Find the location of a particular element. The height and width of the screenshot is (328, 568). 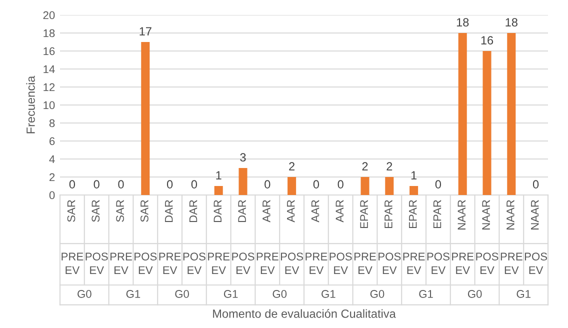

y-tick-label: 10 is located at coordinates (49, 105).